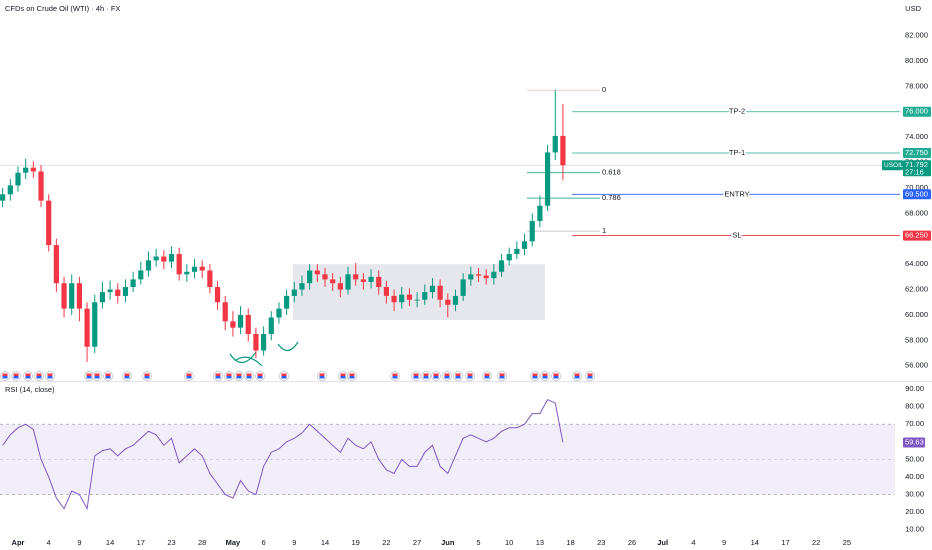  I want to click on x-tick-label: 19, so click(356, 542).